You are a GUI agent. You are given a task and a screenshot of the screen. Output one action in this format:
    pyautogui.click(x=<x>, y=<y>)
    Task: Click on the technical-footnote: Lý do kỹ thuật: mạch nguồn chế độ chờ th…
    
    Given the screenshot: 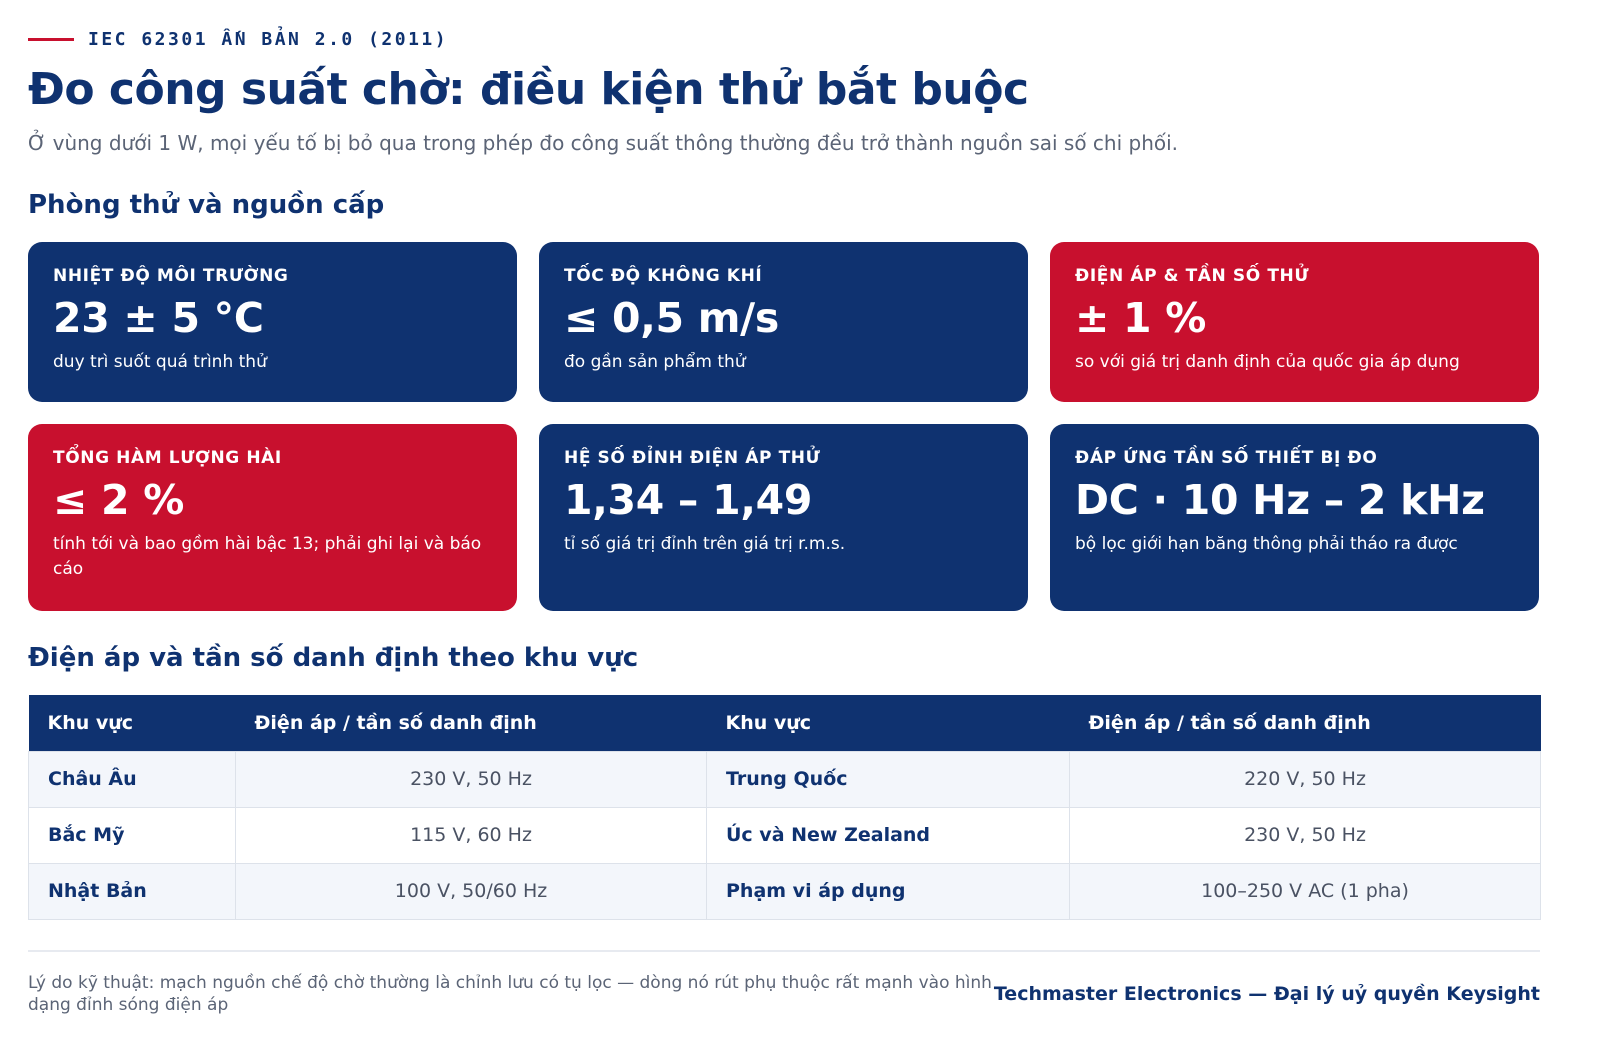 What is the action you would take?
    pyautogui.click(x=510, y=994)
    